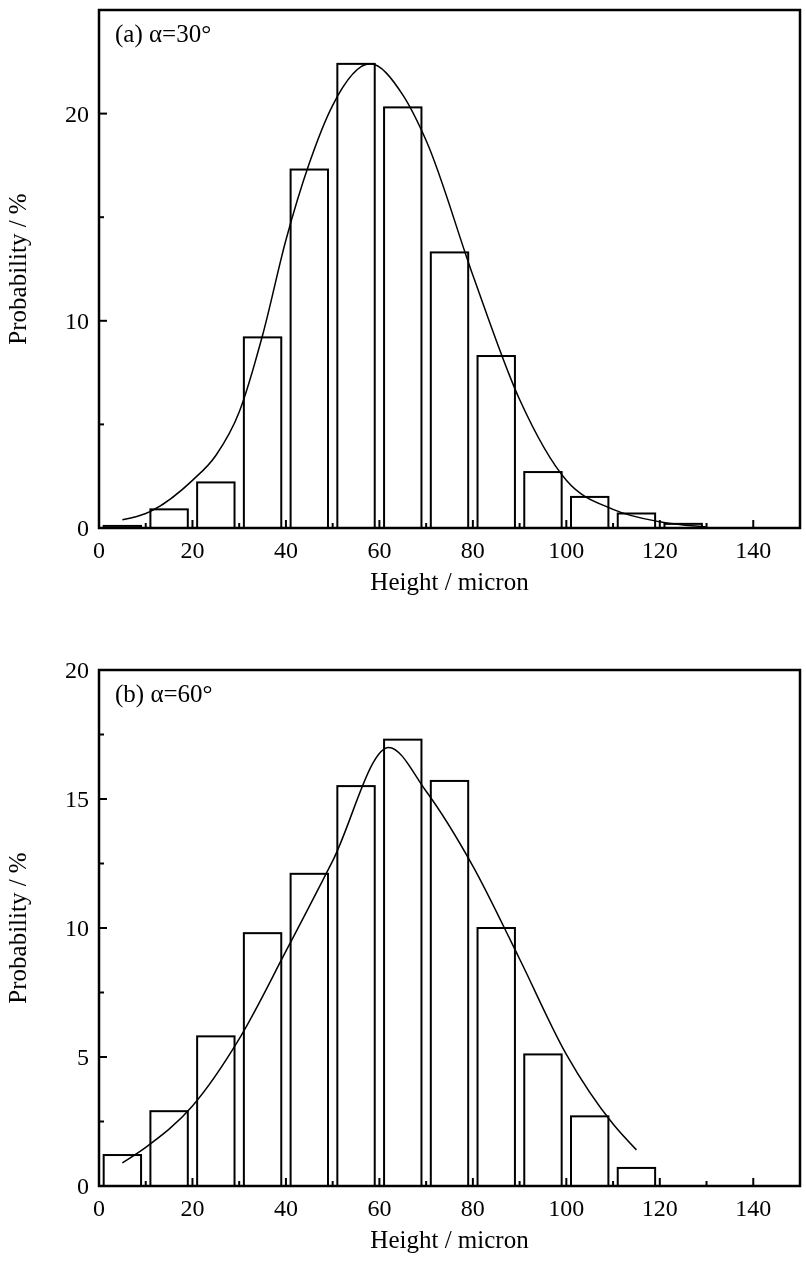 Image resolution: width=806 pixels, height=1287 pixels. What do you see at coordinates (83, 1057) in the screenshot?
I see `y-tick-label: 5` at bounding box center [83, 1057].